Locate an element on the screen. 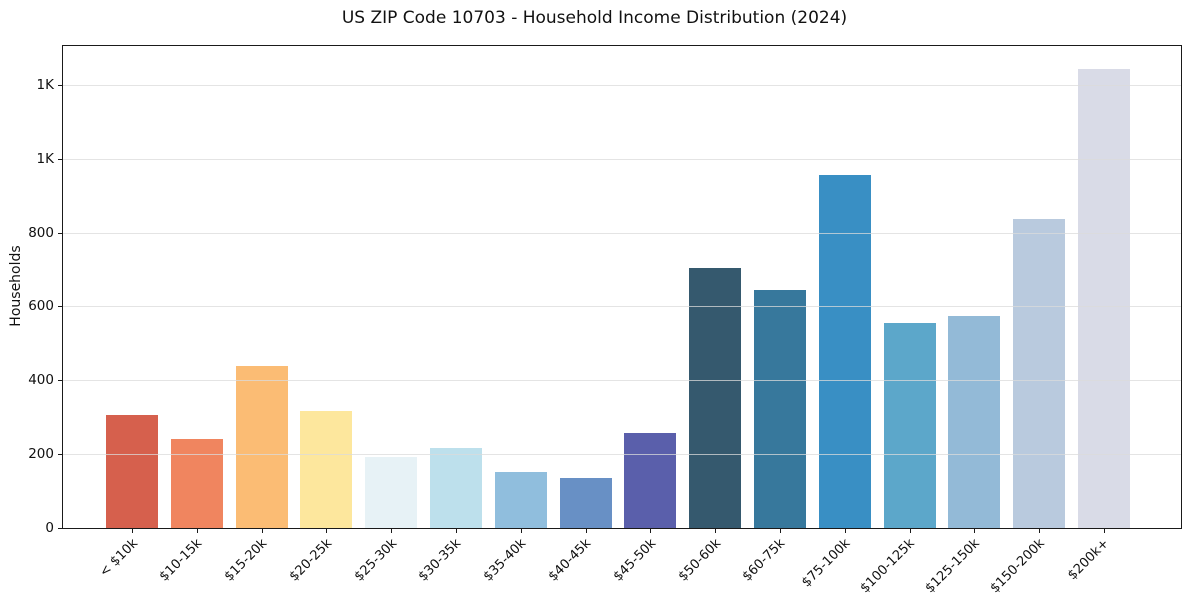  bar-15-20k is located at coordinates (261, 446).